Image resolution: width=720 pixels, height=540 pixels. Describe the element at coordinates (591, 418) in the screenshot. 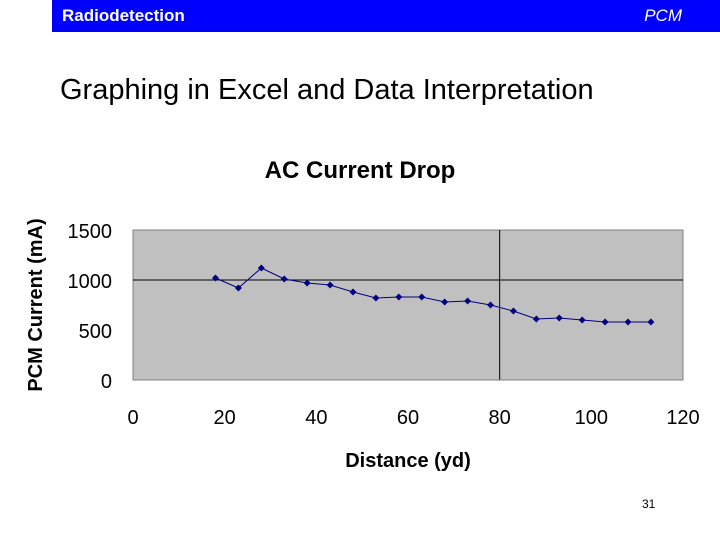

I see `x-tick-label: 100` at that location.